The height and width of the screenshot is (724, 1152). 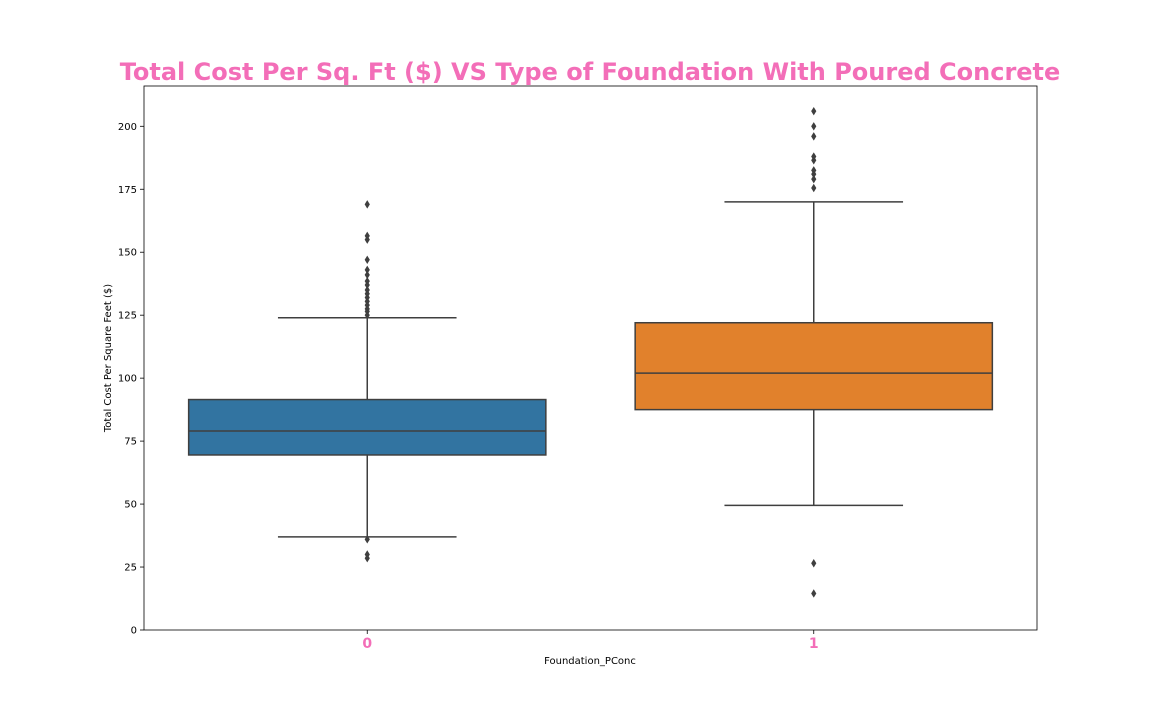 What do you see at coordinates (108, 358) in the screenshot?
I see `y-axis-label: Total Cost Per Square Feet ($)` at bounding box center [108, 358].